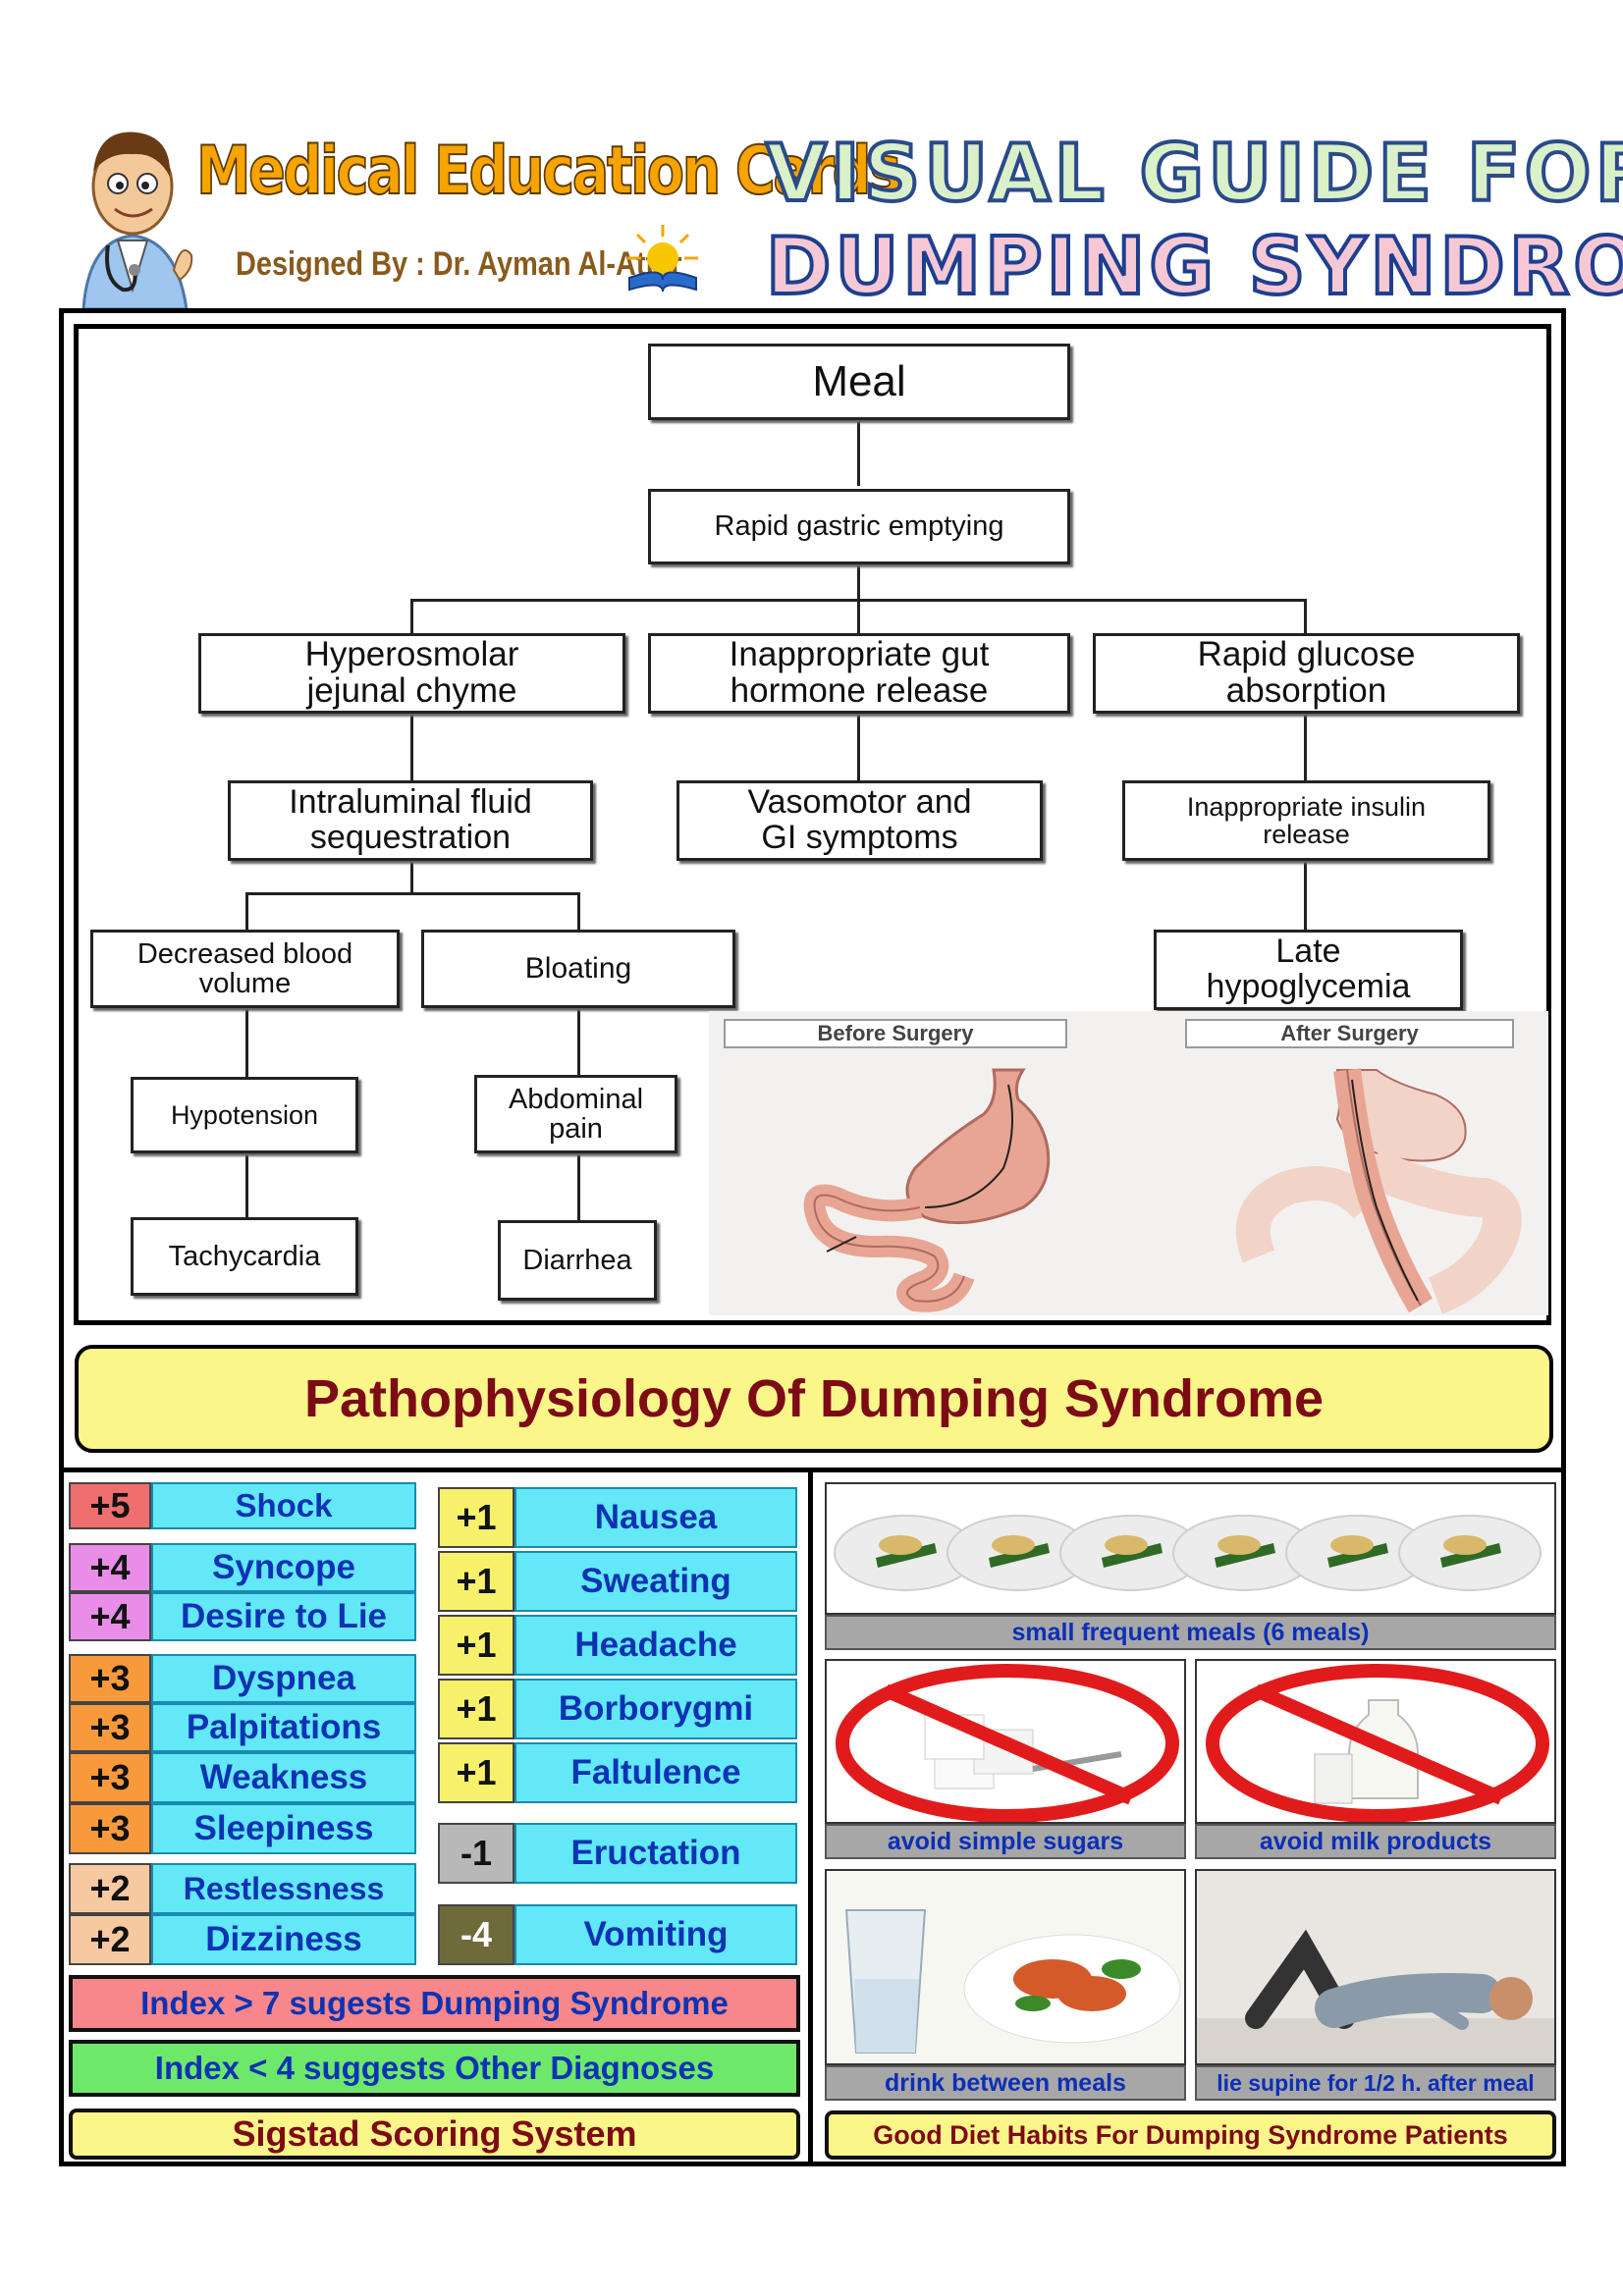 The height and width of the screenshot is (2296, 1623). I want to click on symptom-borborygmi: Borborygmi, so click(655, 1709).